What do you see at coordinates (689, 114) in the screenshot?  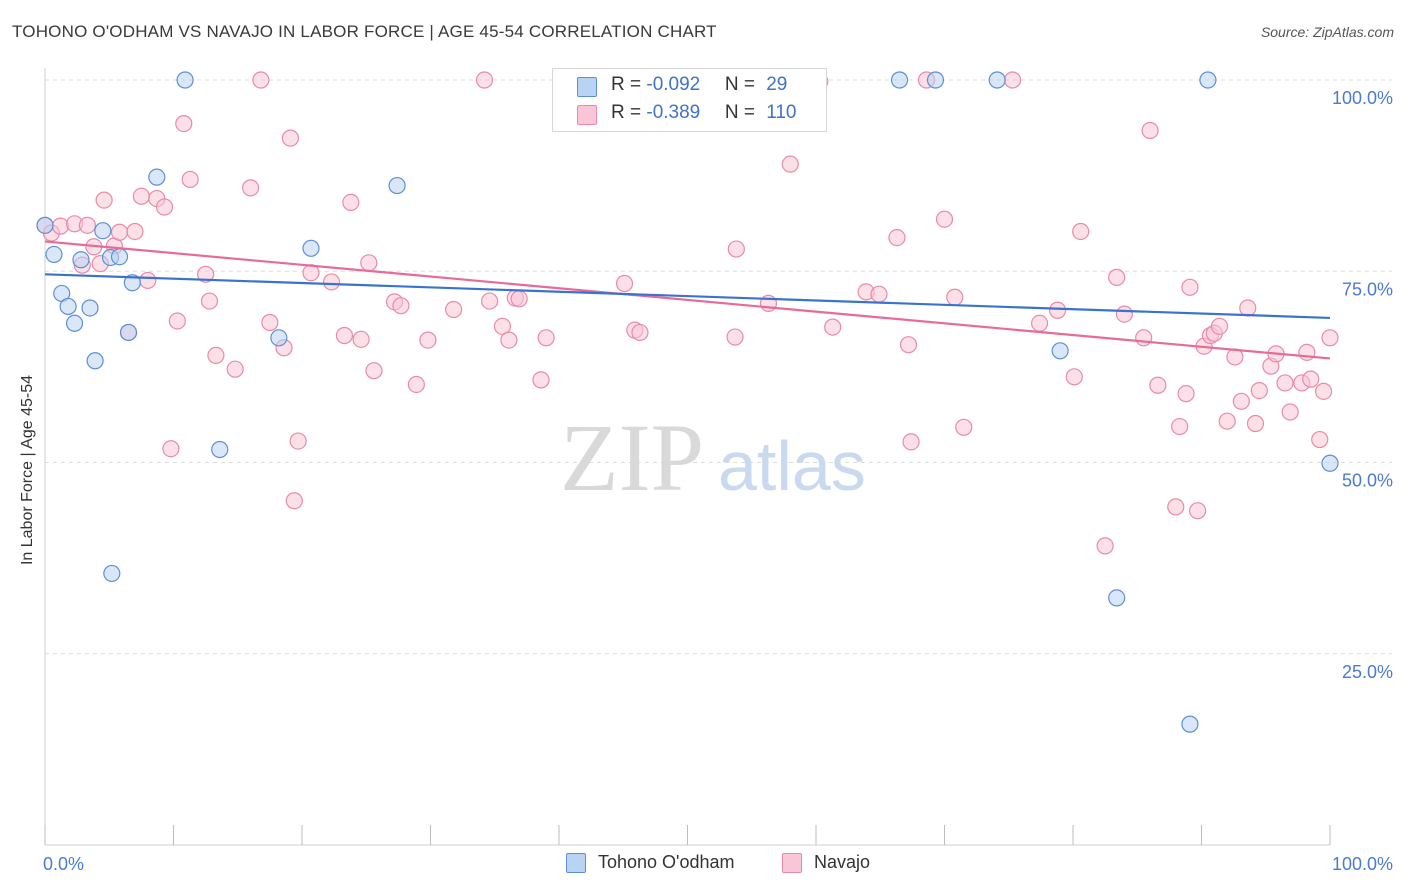 I see `stats-row-navajo: R = -0.389 N = 110` at bounding box center [689, 114].